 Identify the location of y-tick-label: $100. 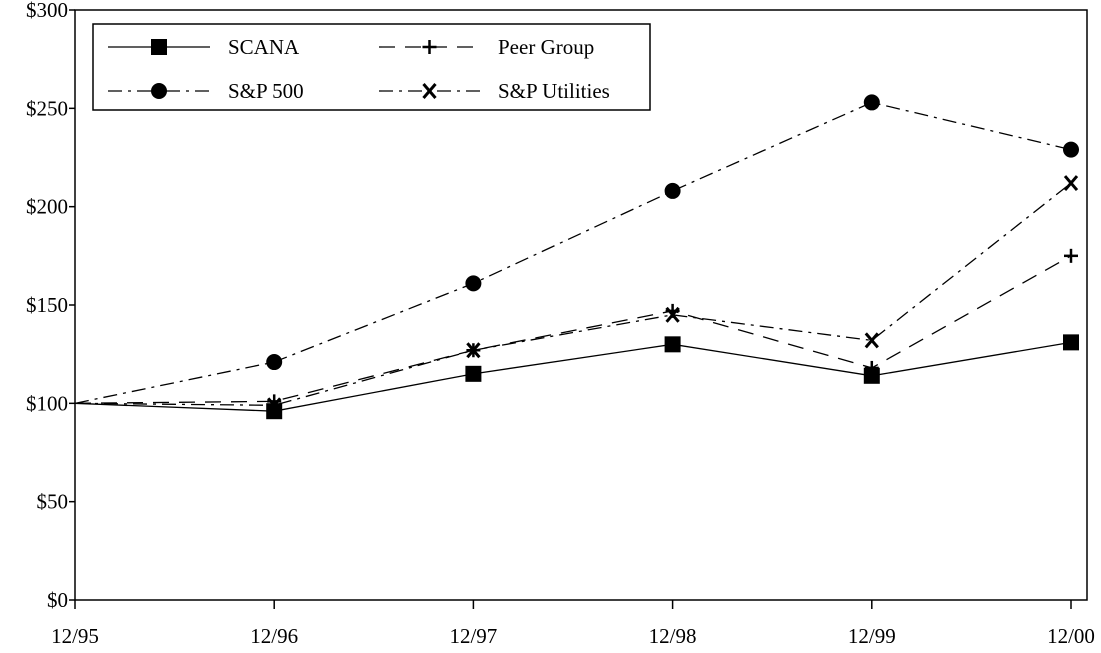
(47, 403).